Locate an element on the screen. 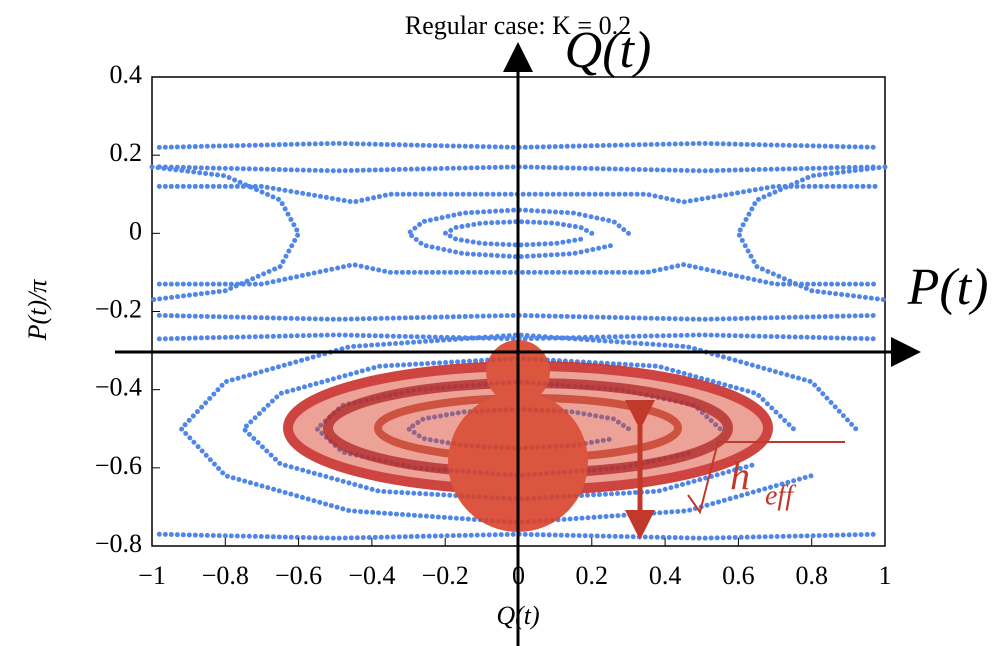  overlay is located at coordinates (528, 436).